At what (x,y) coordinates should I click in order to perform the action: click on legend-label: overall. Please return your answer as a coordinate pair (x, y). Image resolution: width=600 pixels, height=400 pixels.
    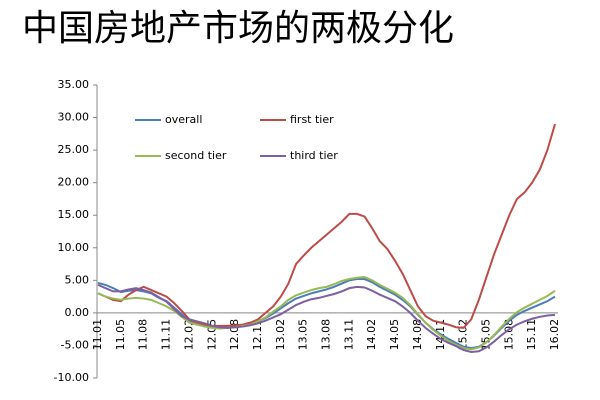
    Looking at the image, I should click on (183, 119).